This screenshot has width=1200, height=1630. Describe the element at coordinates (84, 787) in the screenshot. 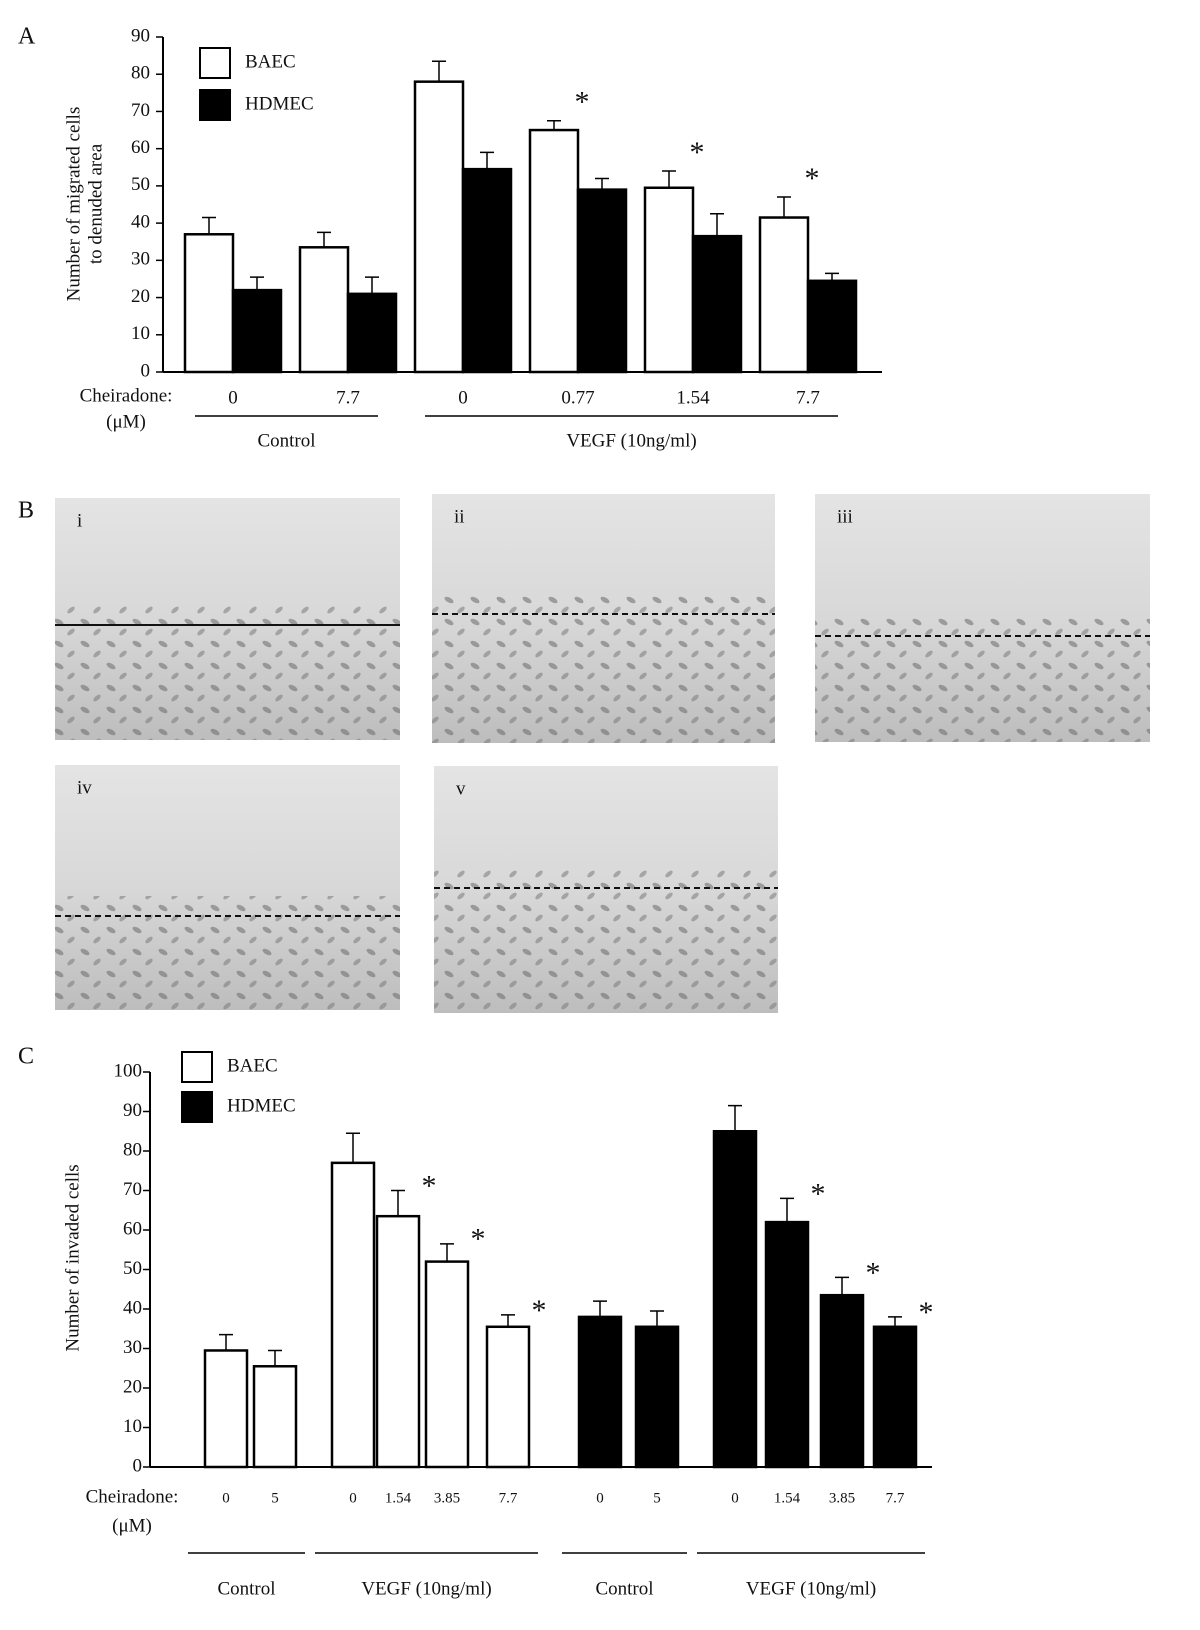

I see `image-label: iv` at that location.